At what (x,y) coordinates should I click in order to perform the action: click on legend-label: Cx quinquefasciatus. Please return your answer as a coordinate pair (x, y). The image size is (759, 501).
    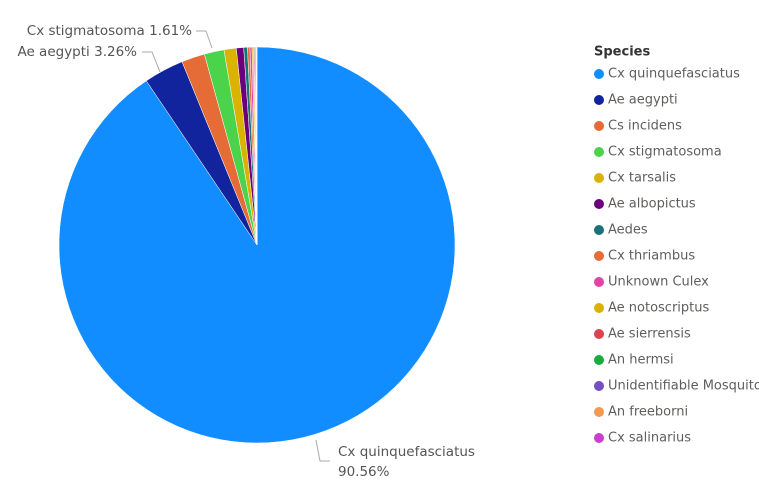
    Looking at the image, I should click on (674, 74).